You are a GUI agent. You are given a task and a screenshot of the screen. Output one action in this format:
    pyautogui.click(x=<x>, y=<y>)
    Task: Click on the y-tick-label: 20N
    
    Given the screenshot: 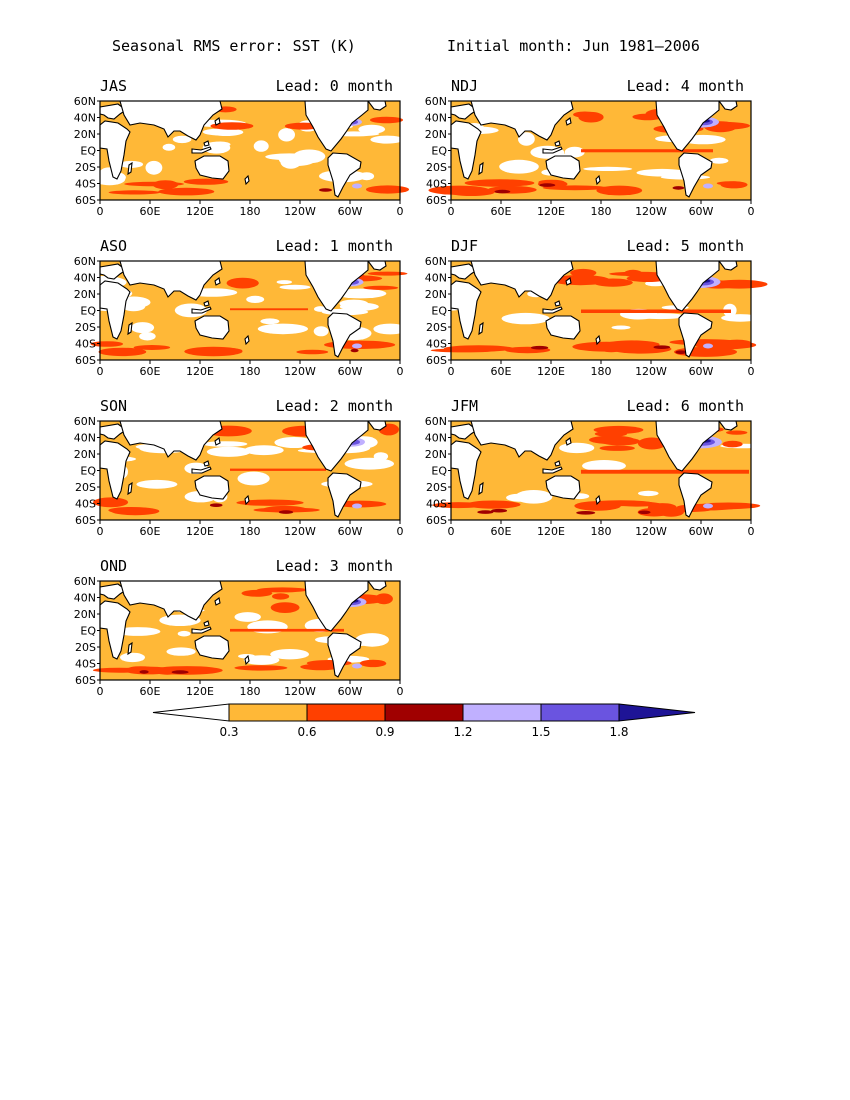 What is the action you would take?
    pyautogui.click(x=436, y=454)
    